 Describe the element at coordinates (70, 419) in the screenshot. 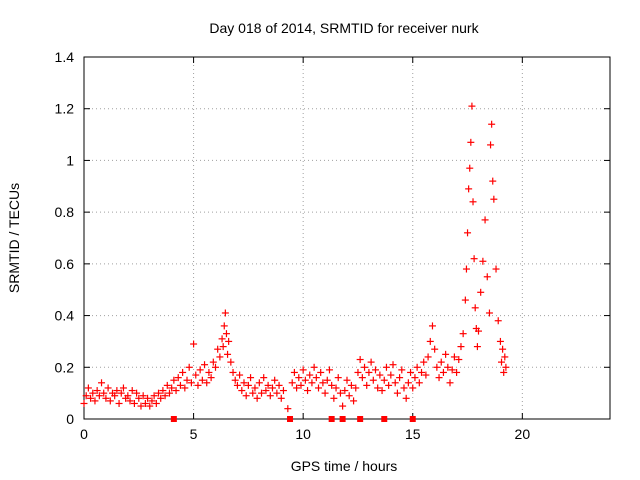

I see `y-tick-label: 0` at that location.